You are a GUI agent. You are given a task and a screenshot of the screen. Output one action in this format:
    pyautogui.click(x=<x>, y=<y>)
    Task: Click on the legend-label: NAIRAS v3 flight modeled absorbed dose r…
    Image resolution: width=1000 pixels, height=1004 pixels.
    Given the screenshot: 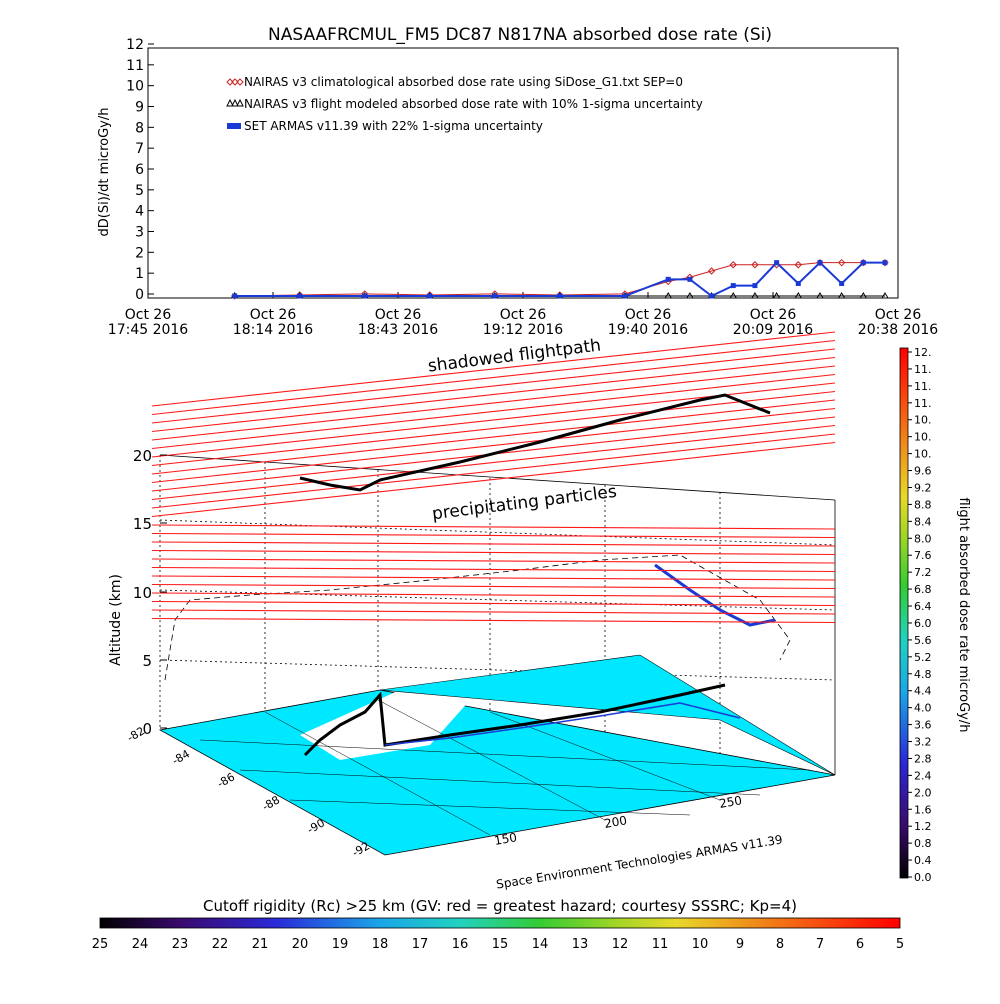 What is the action you would take?
    pyautogui.click(x=473, y=104)
    